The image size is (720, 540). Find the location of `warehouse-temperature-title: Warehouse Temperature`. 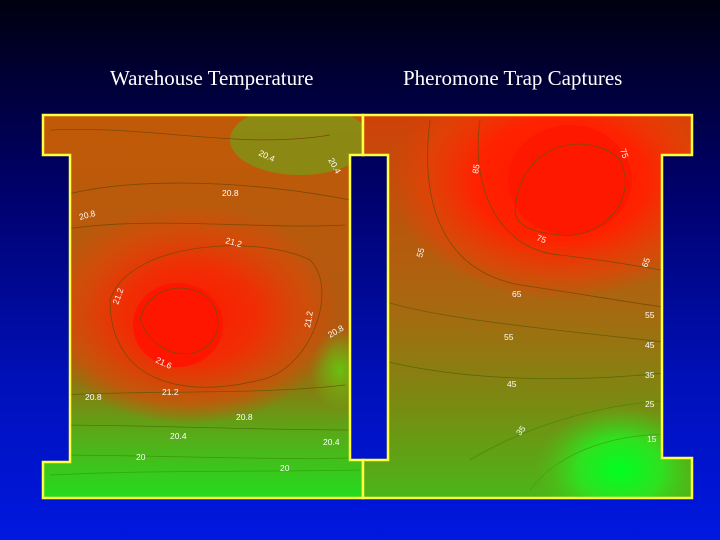

warehouse-temperature-title: Warehouse Temperature is located at coordinates (212, 78).